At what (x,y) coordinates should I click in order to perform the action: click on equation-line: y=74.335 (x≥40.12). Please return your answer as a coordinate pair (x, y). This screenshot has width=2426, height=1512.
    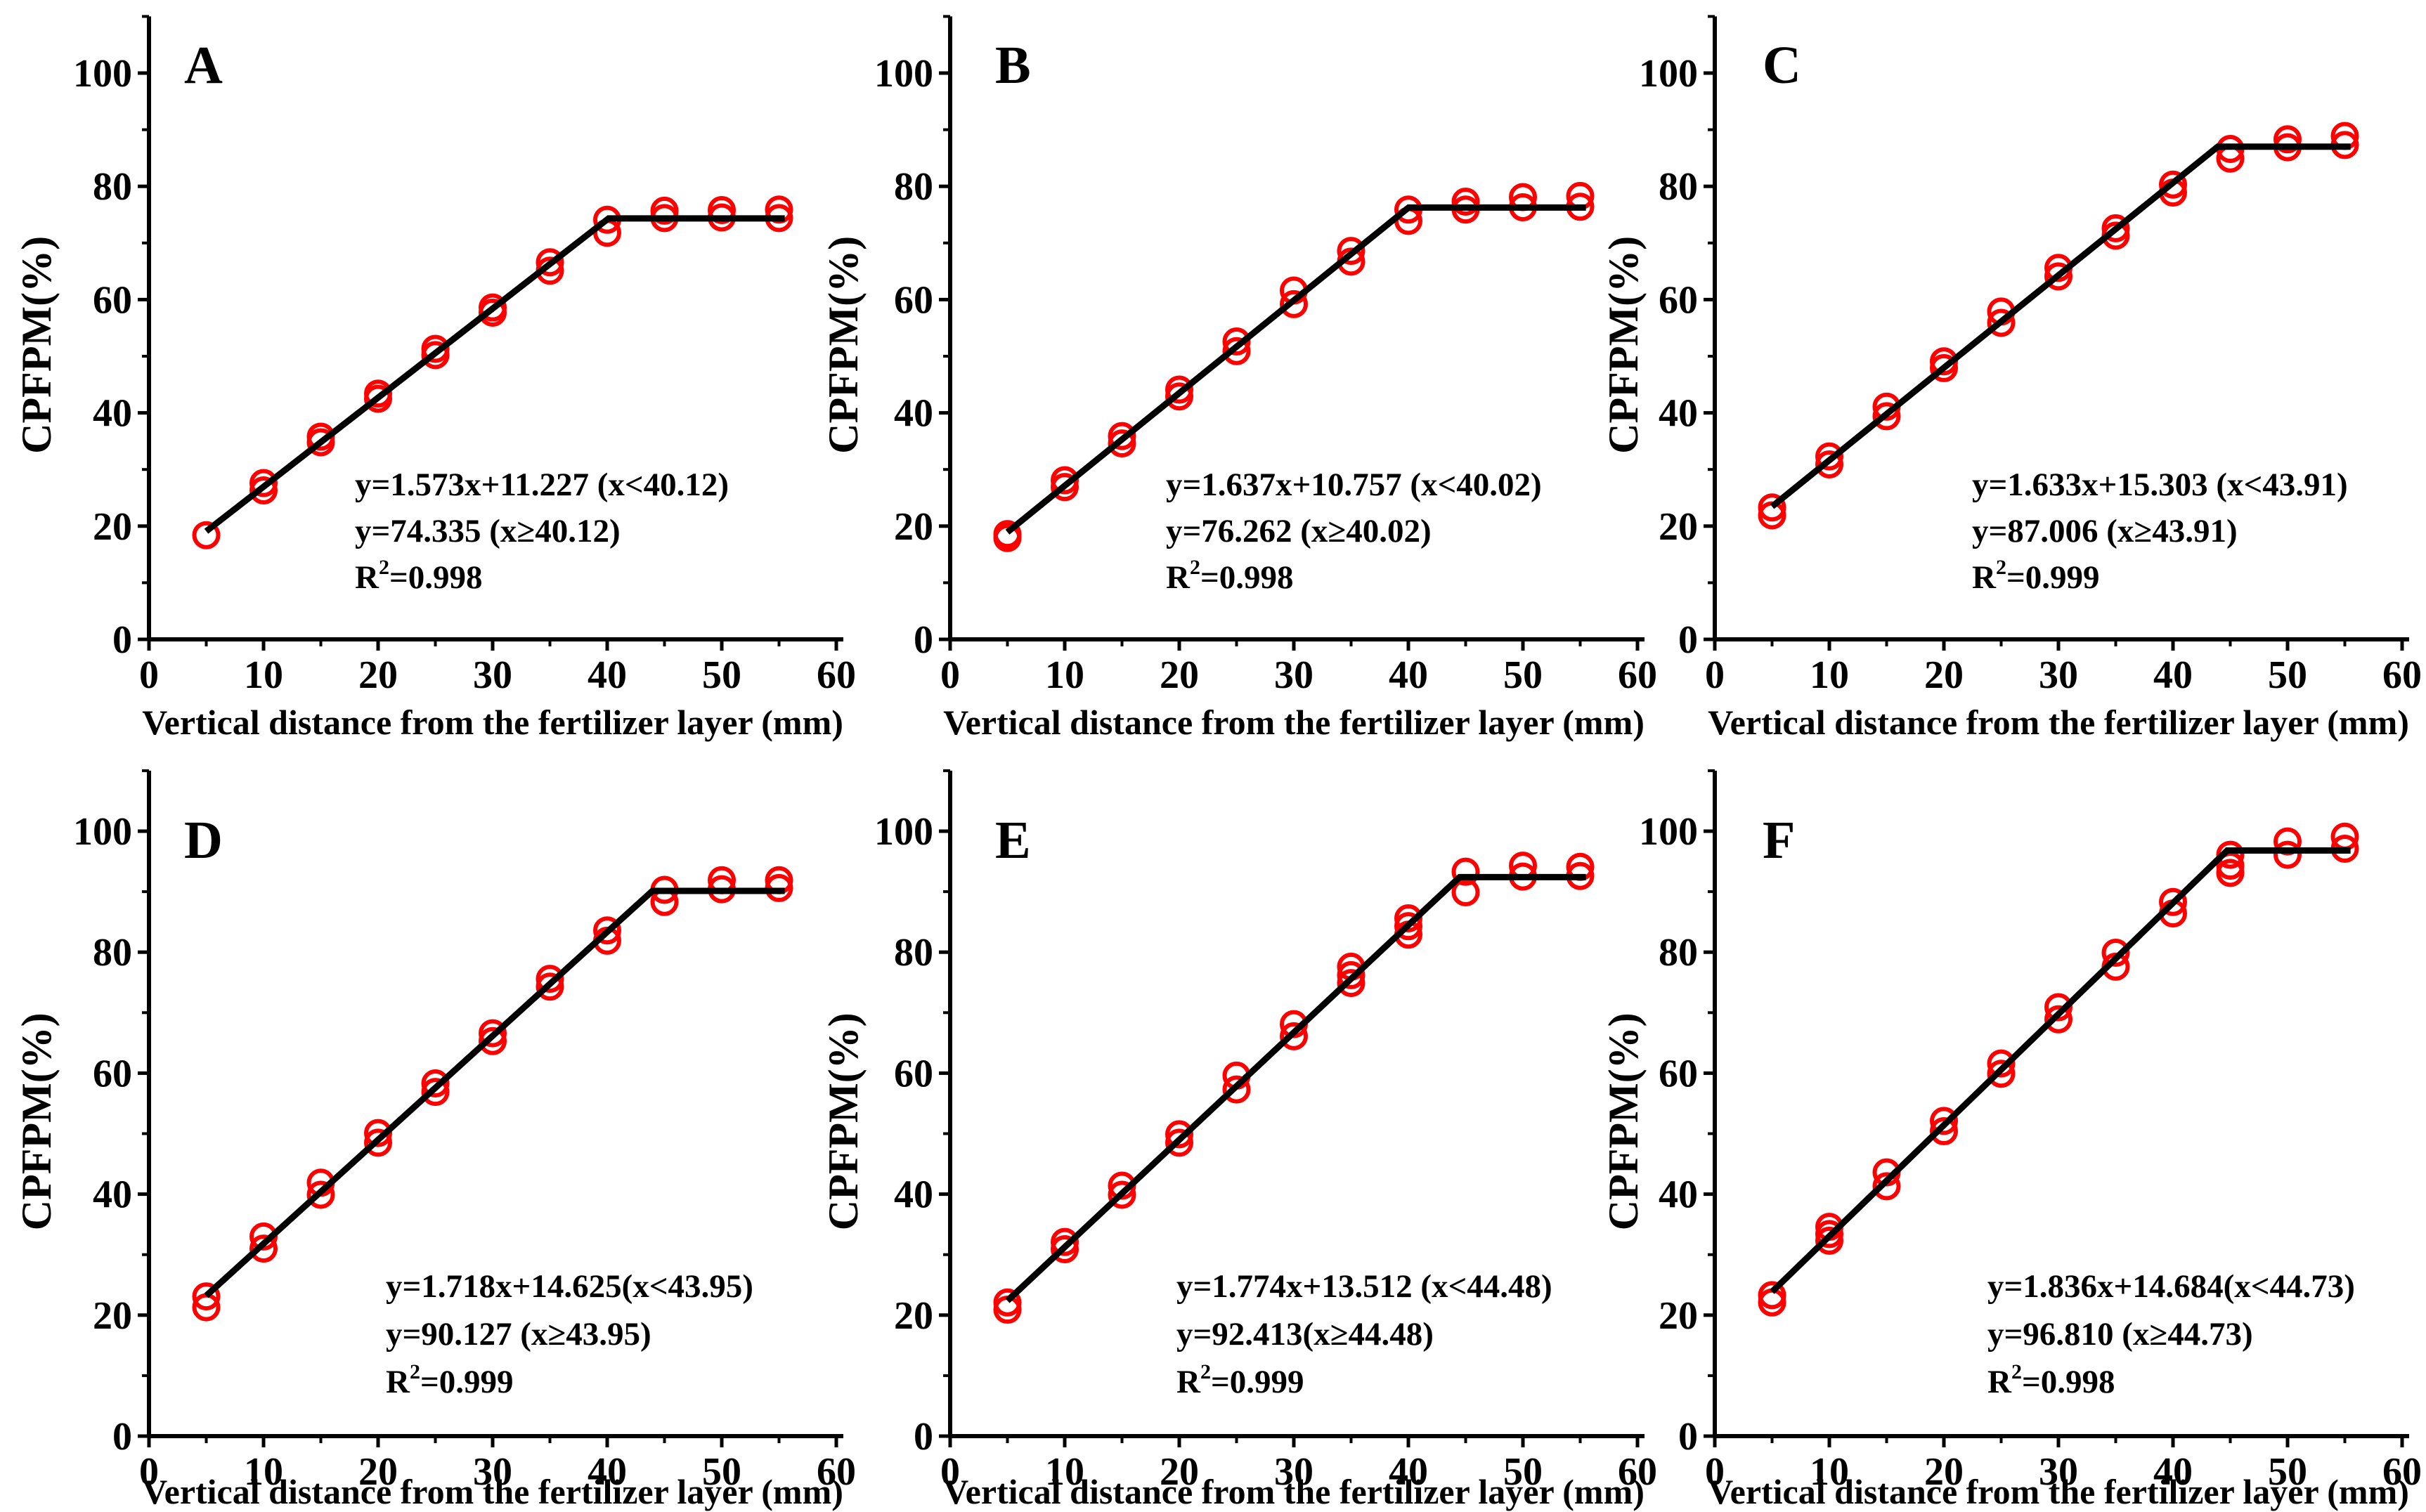
    Looking at the image, I should click on (488, 531).